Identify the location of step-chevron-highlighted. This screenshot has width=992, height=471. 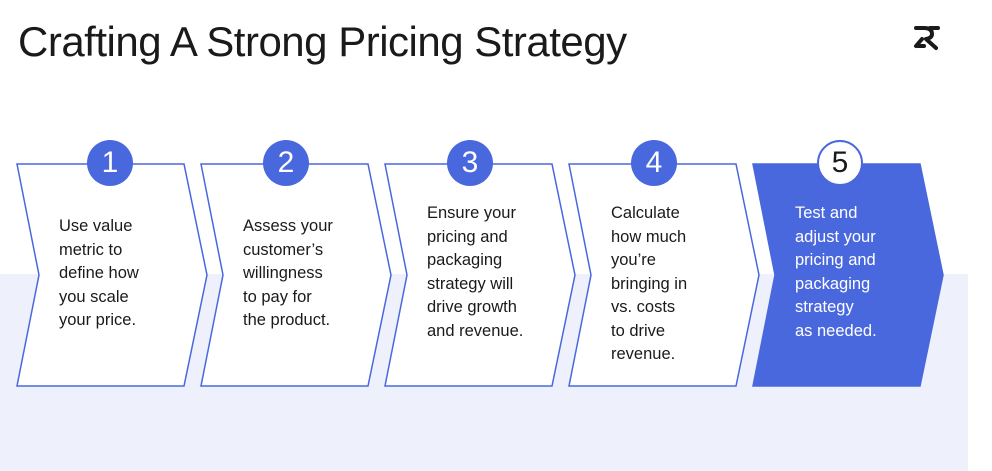
(848, 275).